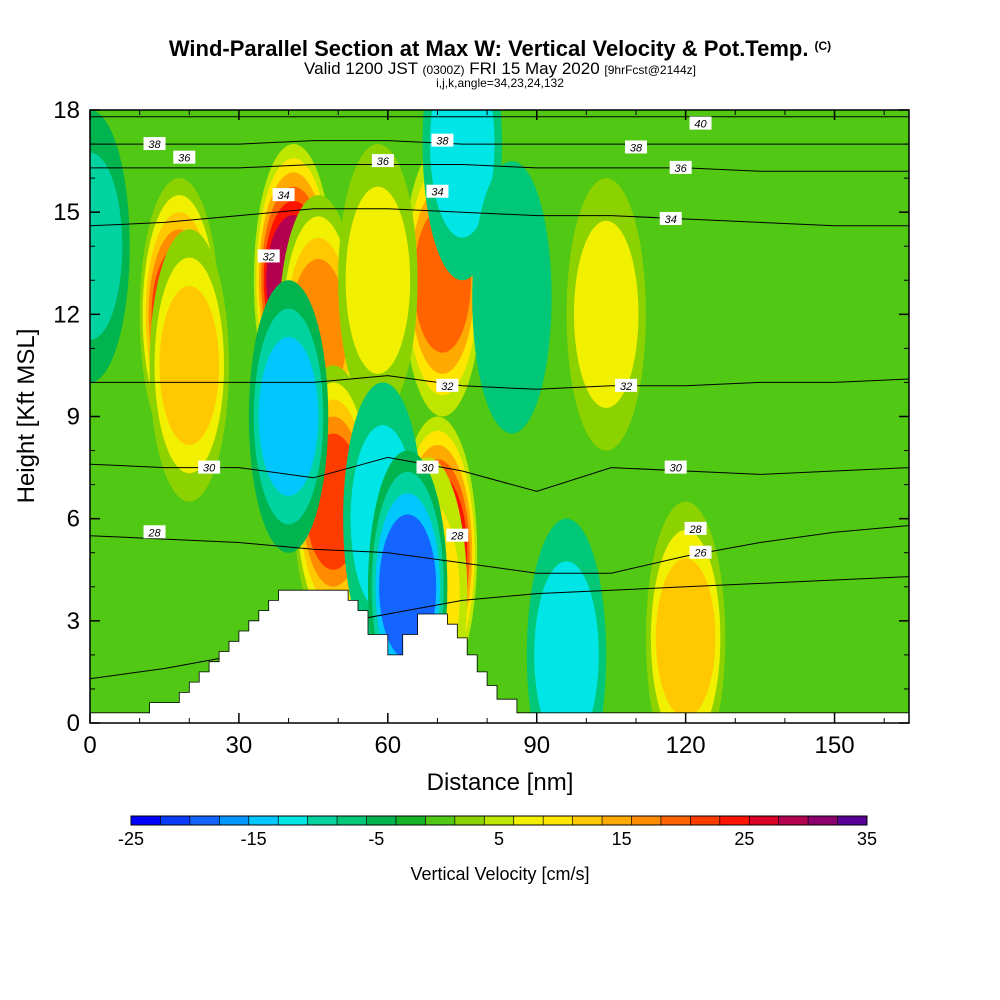 Image resolution: width=1000 pixels, height=1000 pixels. What do you see at coordinates (534, 68) in the screenshot?
I see `valid-date: FRI 15 May 2020` at bounding box center [534, 68].